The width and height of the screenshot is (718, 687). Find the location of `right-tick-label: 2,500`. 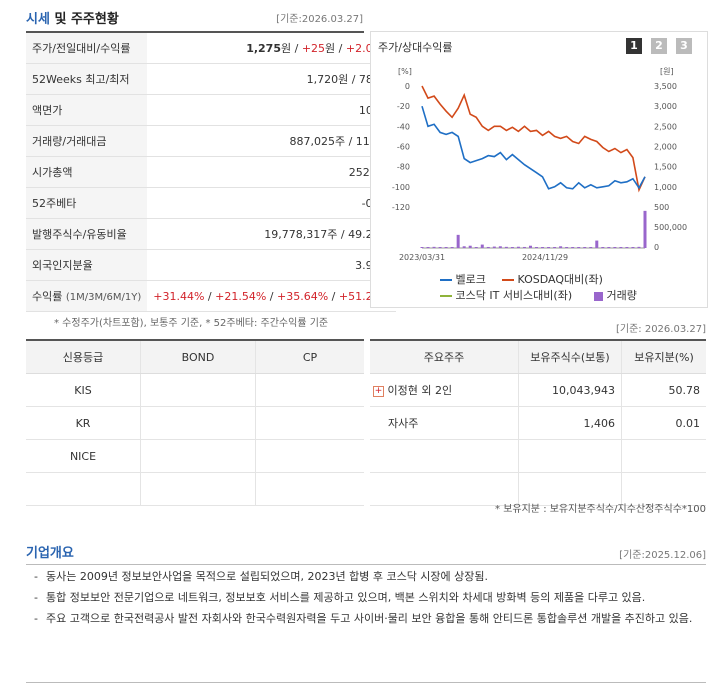

right-tick-label: 2,500 is located at coordinates (665, 126).